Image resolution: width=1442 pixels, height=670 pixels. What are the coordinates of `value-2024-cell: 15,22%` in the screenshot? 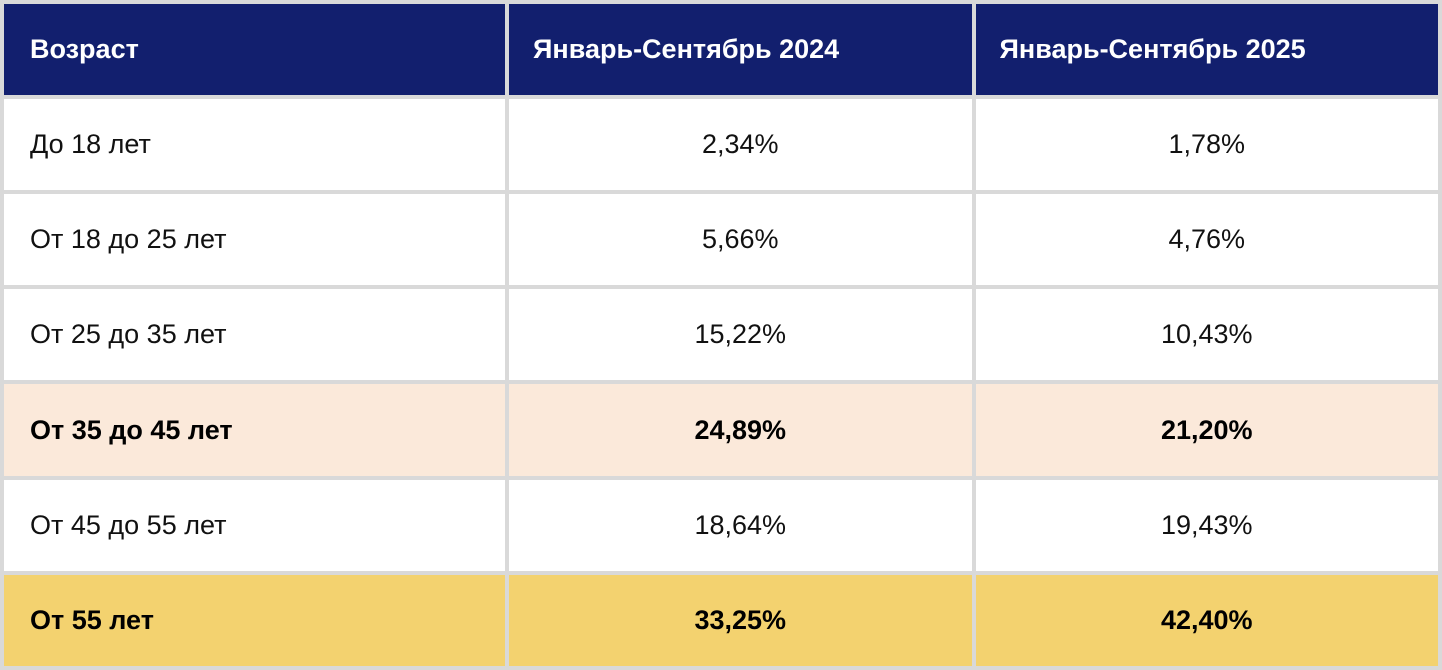 It's located at (740, 335).